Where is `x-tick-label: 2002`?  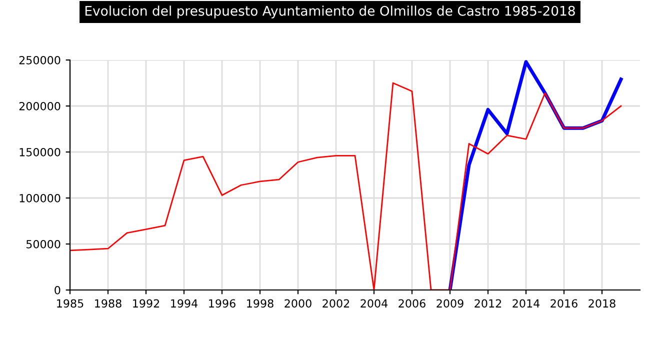 x-tick-label: 2002 is located at coordinates (336, 303).